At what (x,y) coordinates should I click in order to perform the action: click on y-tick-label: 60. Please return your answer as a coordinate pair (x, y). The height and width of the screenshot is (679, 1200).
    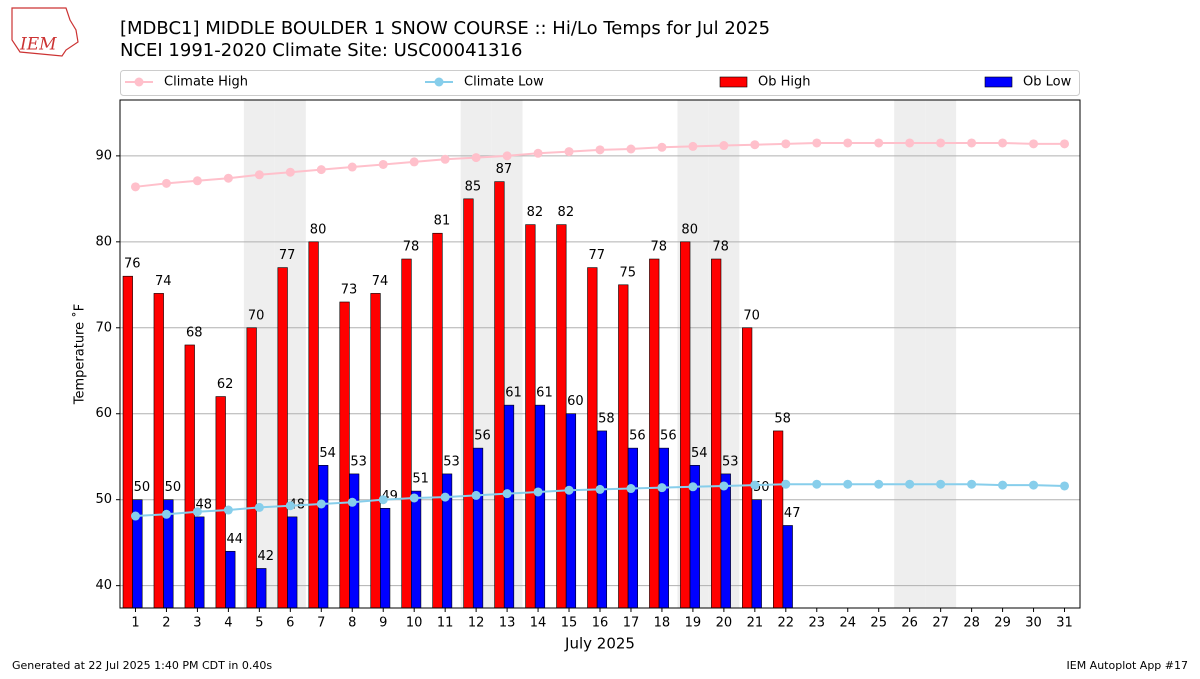
    Looking at the image, I should click on (103, 413).